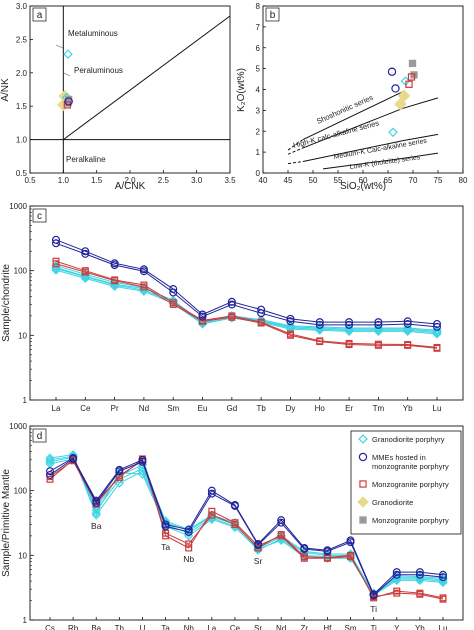 The height and width of the screenshot is (630, 474). Describe the element at coordinates (6, 523) in the screenshot. I see `panel-d-y-axis-label: Sample/Primitive Mantle` at that location.